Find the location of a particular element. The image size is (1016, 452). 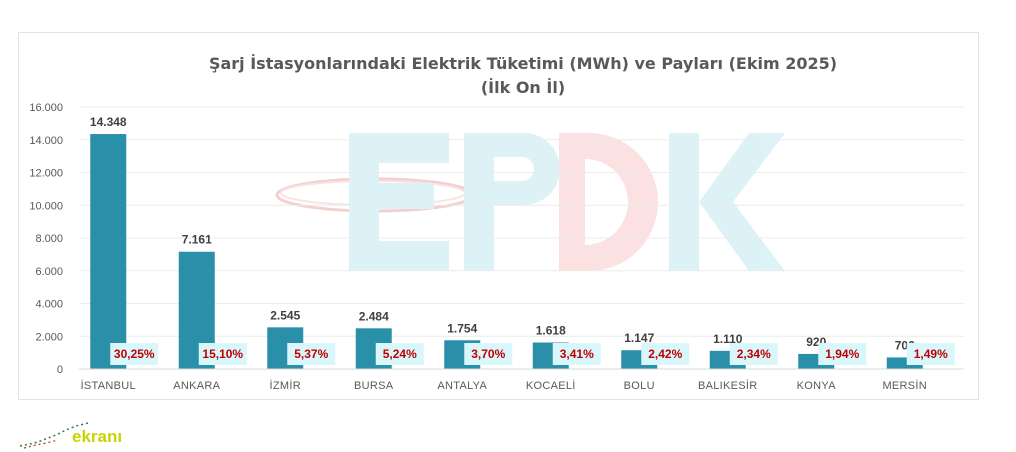

value-label: 2.484 is located at coordinates (374, 316).